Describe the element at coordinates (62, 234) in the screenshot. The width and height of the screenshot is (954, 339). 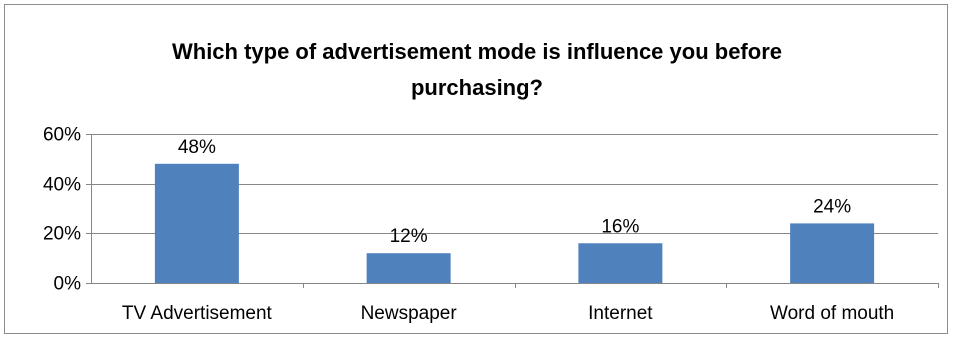
I see `y-tick-label: 20%` at that location.